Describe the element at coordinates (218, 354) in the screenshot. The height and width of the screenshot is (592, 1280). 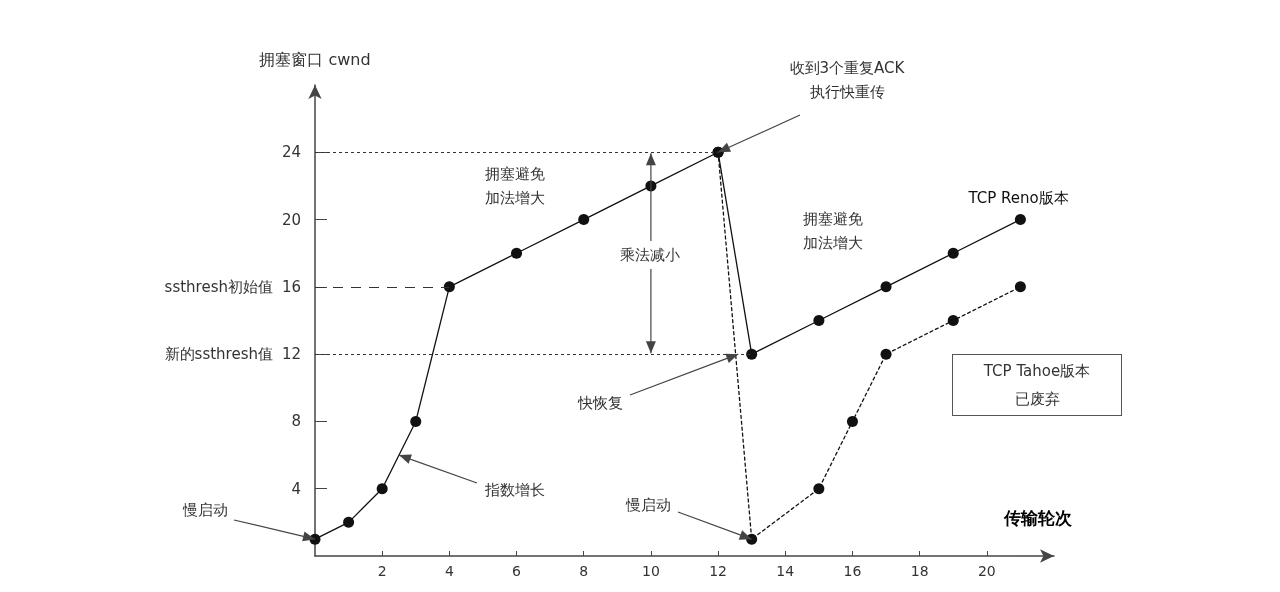
I see `ref-line-label: 新的ssthresh值` at that location.